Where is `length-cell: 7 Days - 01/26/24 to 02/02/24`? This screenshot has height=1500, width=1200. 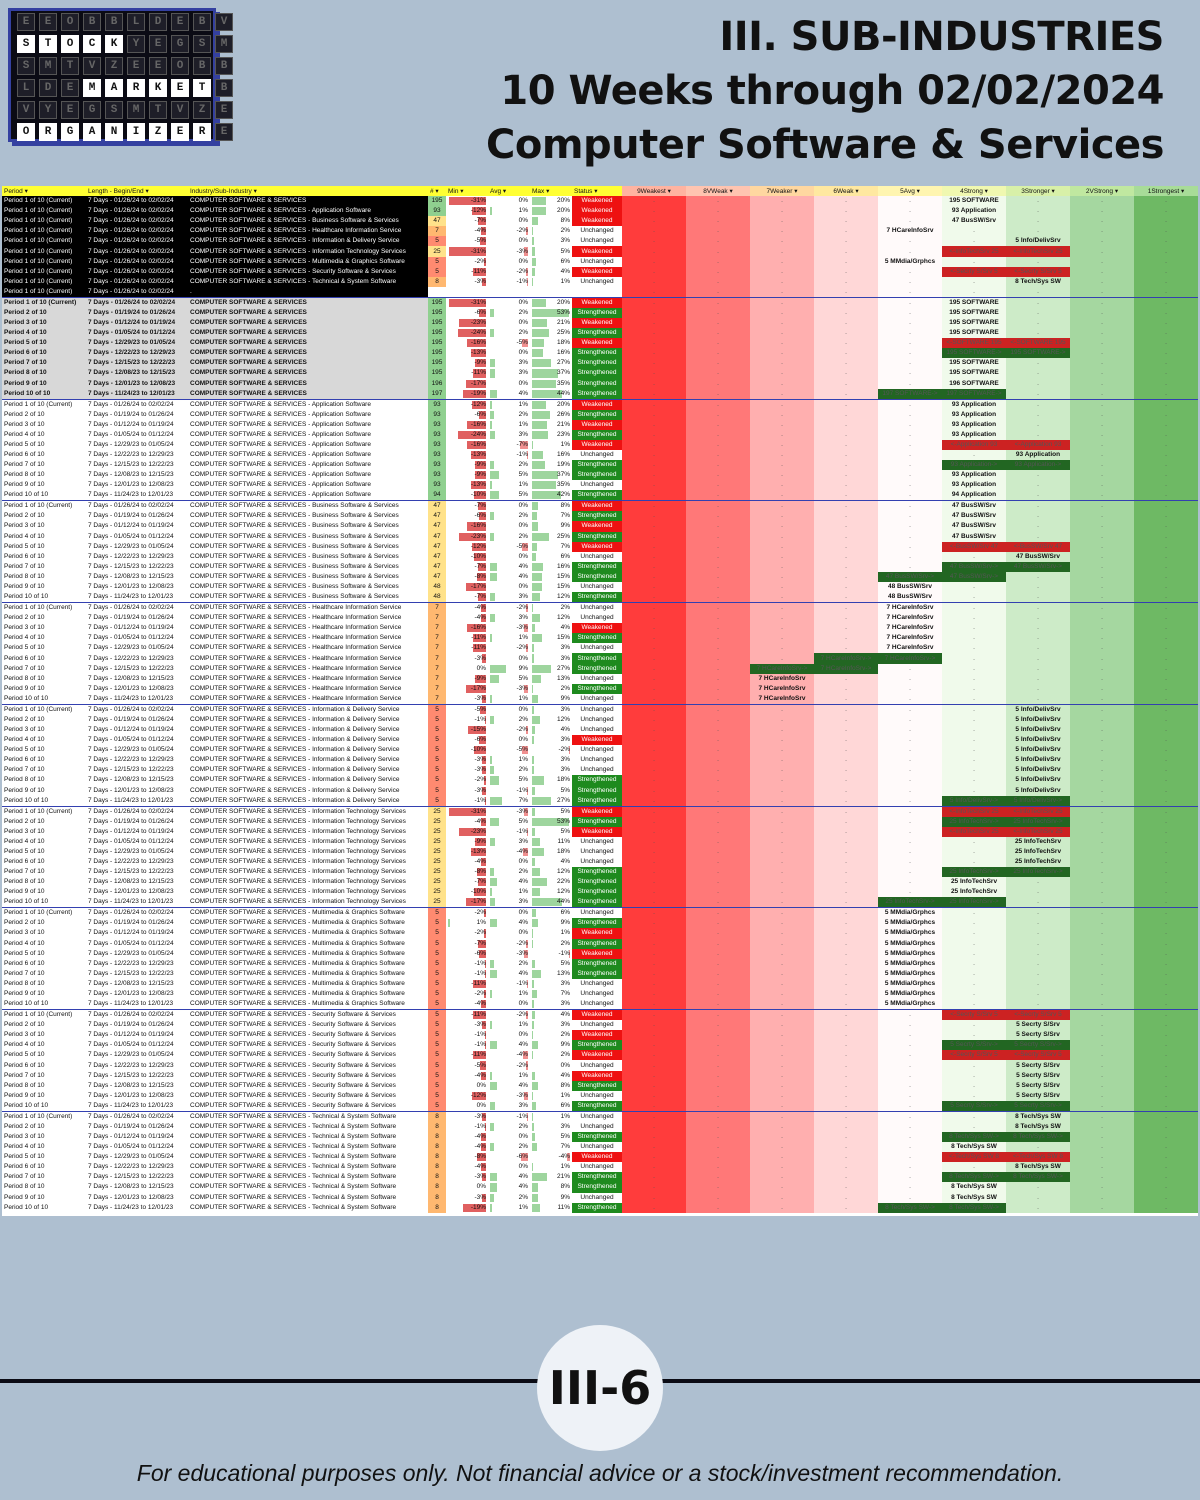
length-cell: 7 Days - 01/26/24 to 02/02/24 is located at coordinates (137, 201).